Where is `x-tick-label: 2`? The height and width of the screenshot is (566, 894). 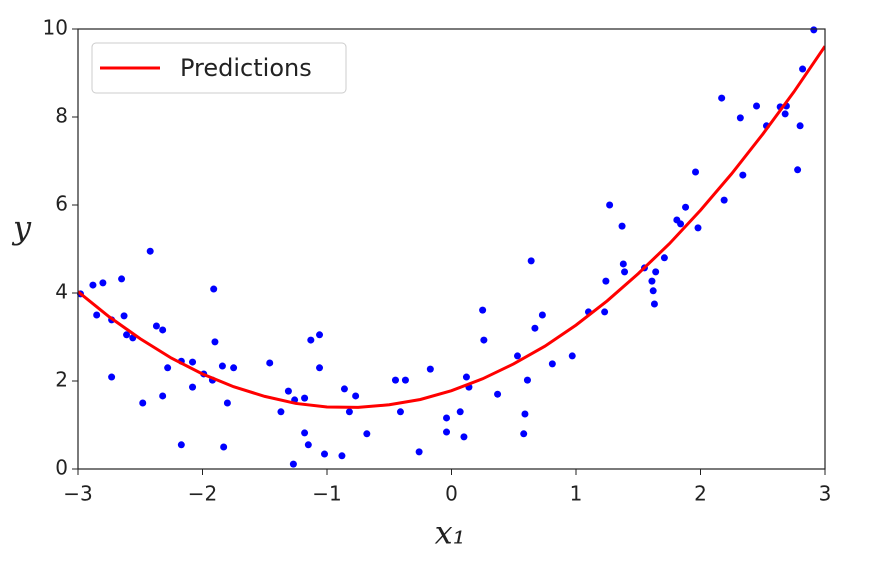
x-tick-label: 2 is located at coordinates (700, 494).